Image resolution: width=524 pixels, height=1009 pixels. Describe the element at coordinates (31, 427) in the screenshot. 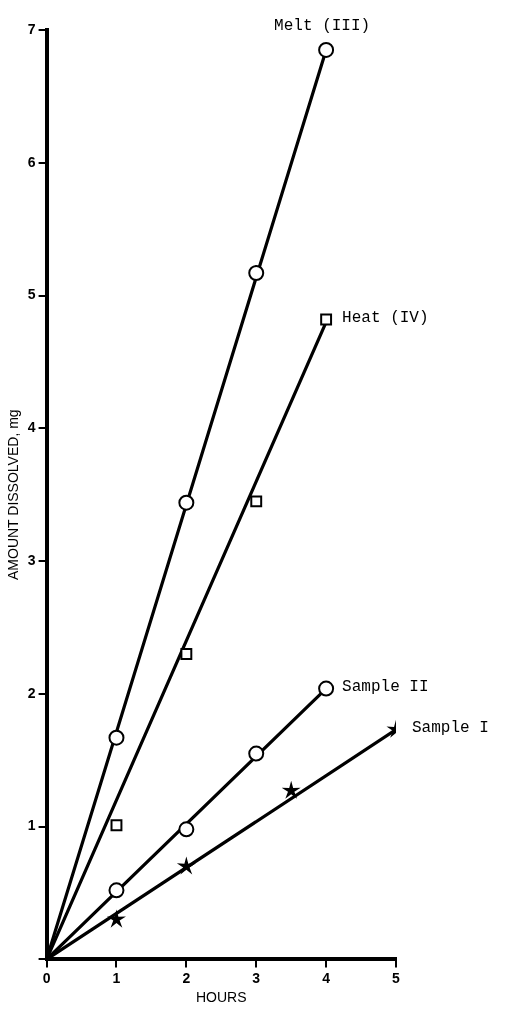

I see `y-tick-label: 4` at that location.